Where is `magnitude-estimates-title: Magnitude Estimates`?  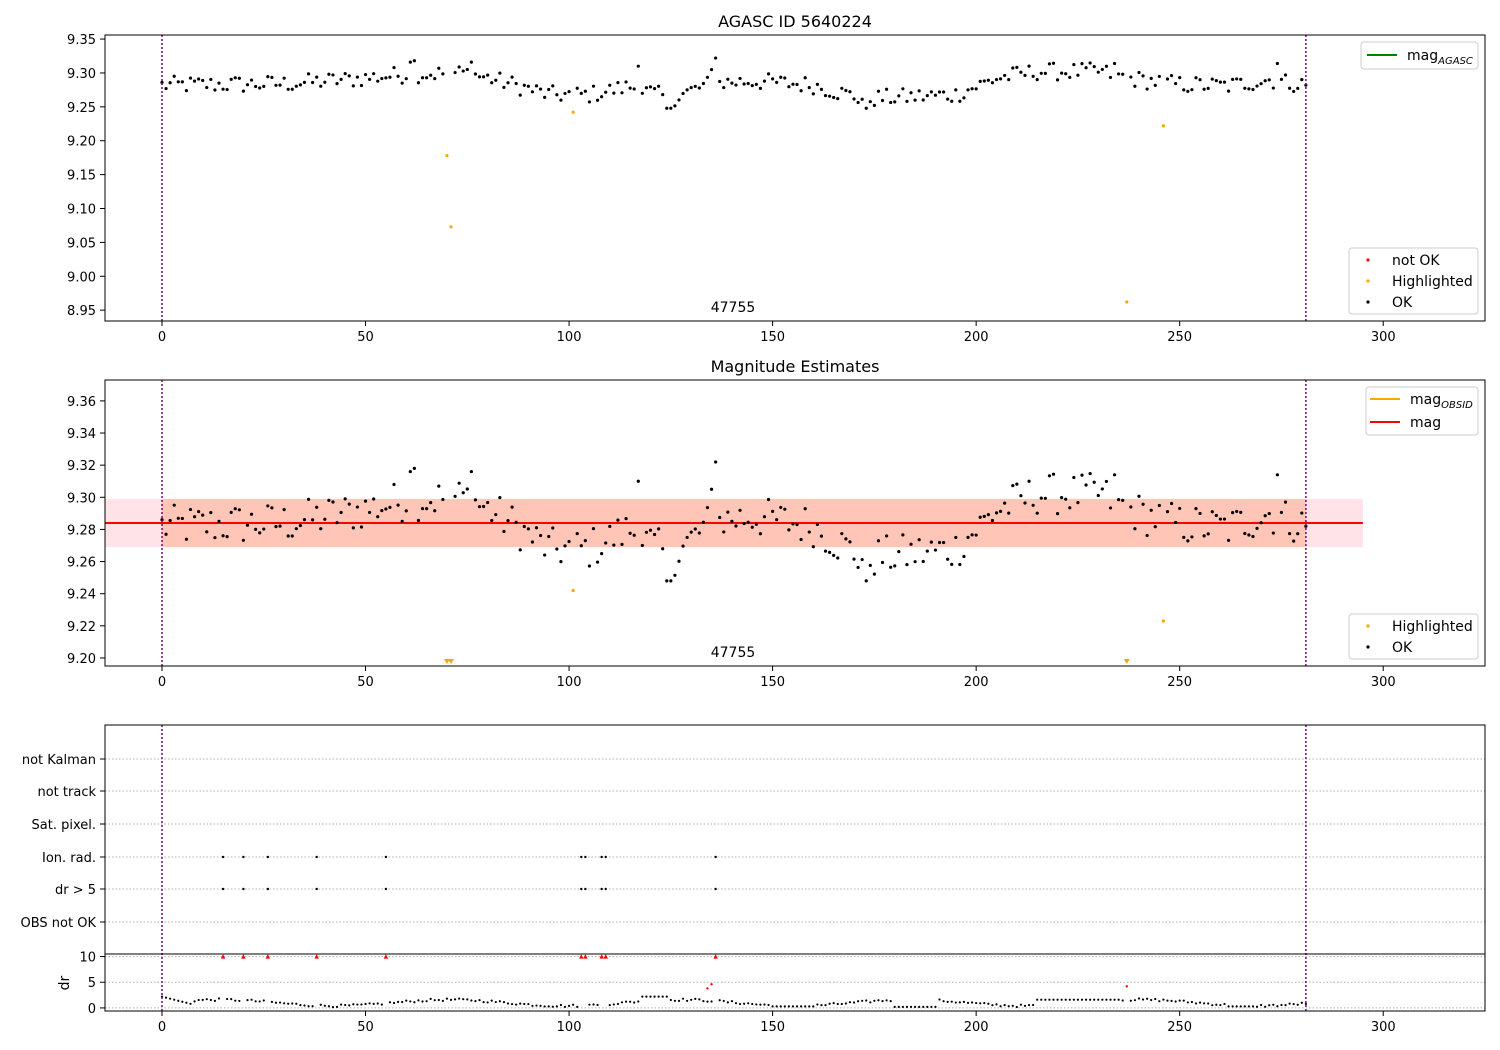
magnitude-estimates-title: Magnitude Estimates is located at coordinates (795, 366).